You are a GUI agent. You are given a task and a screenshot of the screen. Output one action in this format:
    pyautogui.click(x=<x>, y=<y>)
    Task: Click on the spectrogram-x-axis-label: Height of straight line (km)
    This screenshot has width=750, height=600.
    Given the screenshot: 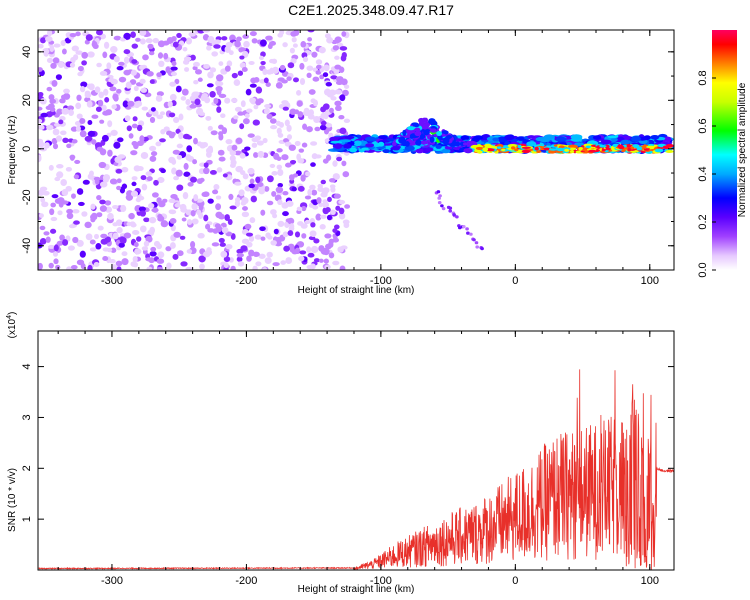 What is the action you would take?
    pyautogui.click(x=356, y=290)
    